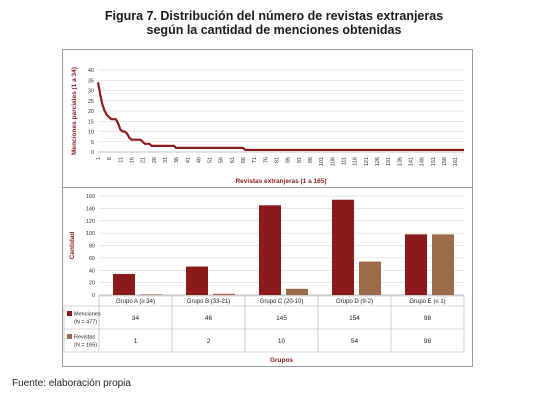  What do you see at coordinates (110, 158) in the screenshot?
I see `line-x-tick-label: 6` at bounding box center [110, 158].